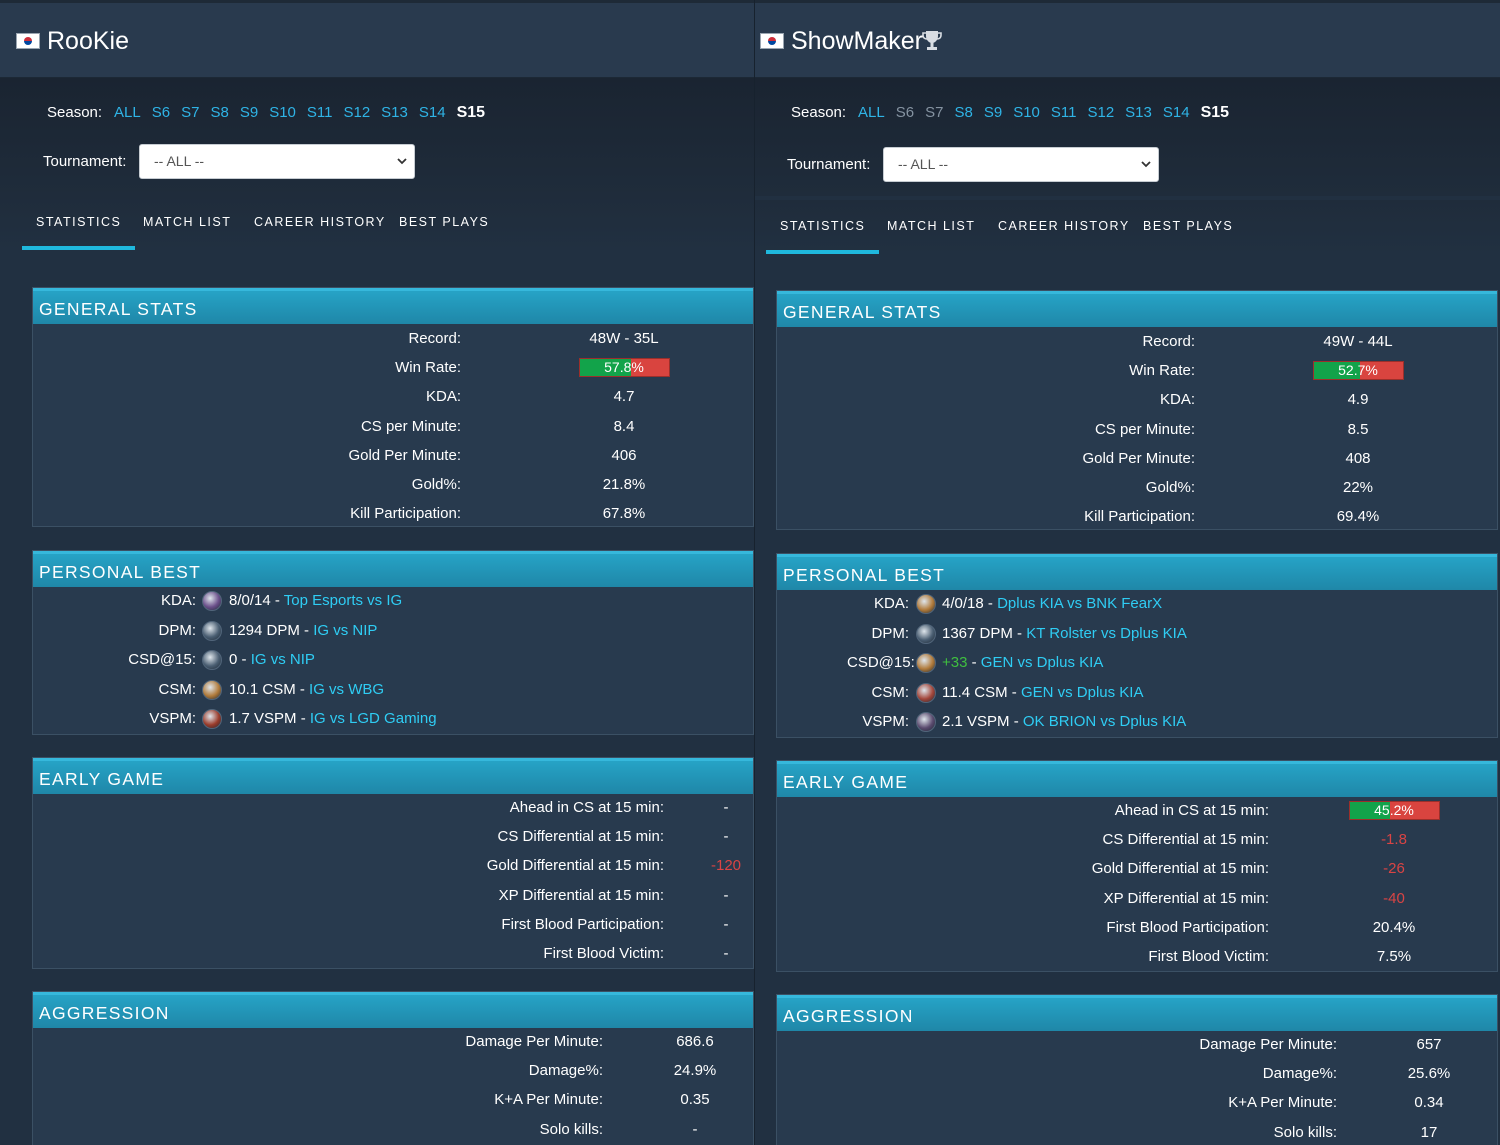  What do you see at coordinates (428, 368) in the screenshot?
I see `stat-label: Win Rate:` at bounding box center [428, 368].